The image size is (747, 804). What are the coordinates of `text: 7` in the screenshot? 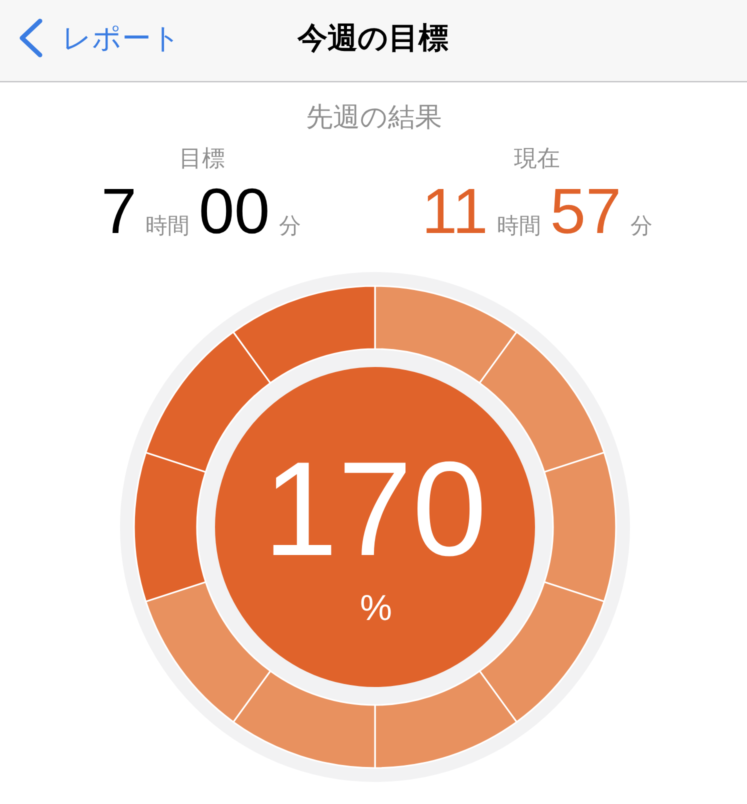 It's located at (119, 211).